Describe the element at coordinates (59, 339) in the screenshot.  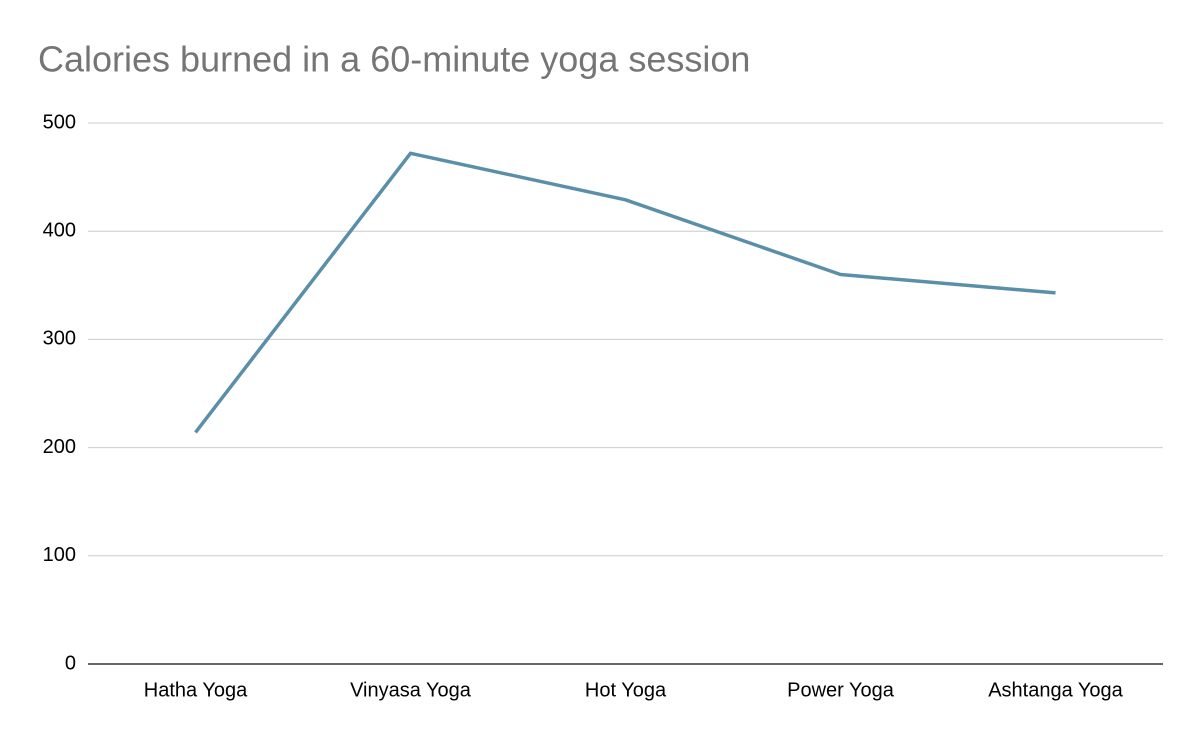
I see `y-tick-label: 300` at that location.